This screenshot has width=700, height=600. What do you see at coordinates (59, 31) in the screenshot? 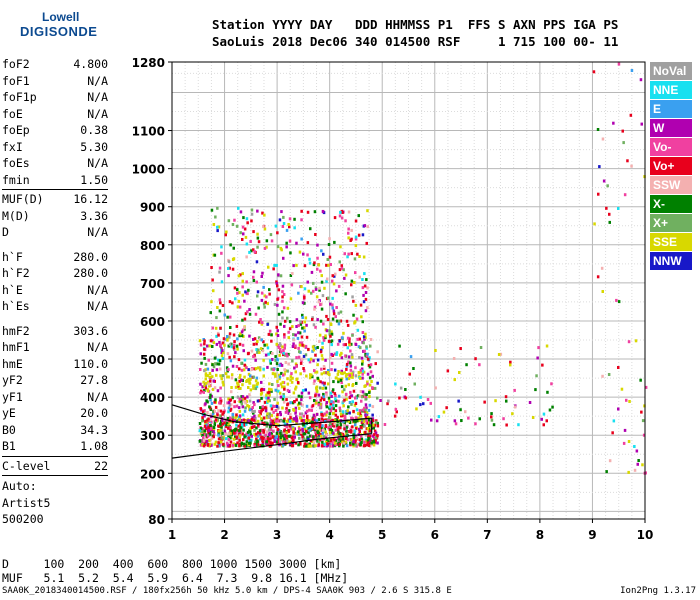
I see `logo-digisonde: DIGISONDE` at bounding box center [59, 31].